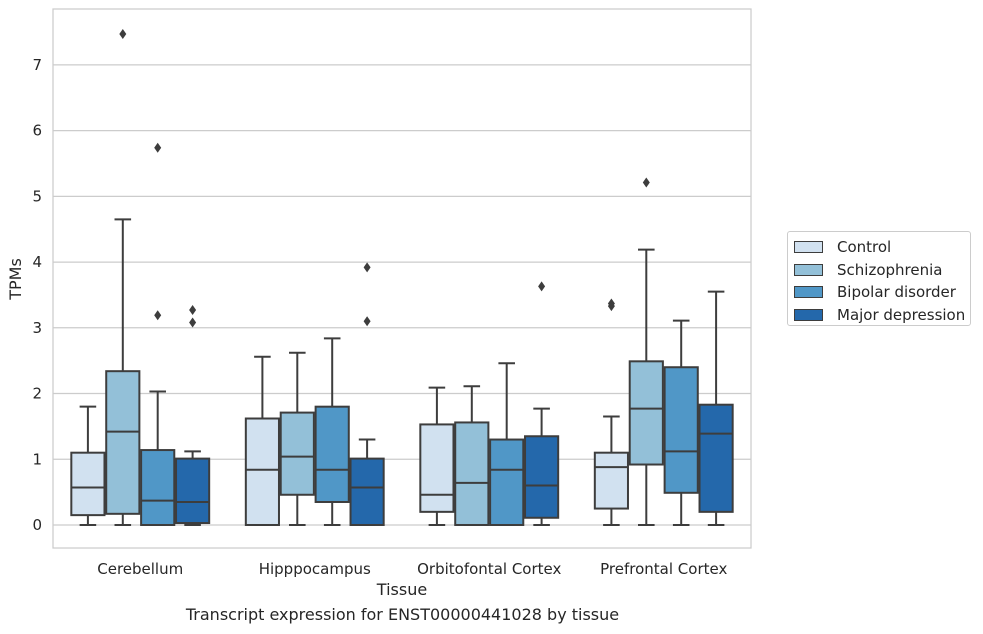  Describe the element at coordinates (140, 569) in the screenshot. I see `x-tick-label: Cerebellum` at that location.